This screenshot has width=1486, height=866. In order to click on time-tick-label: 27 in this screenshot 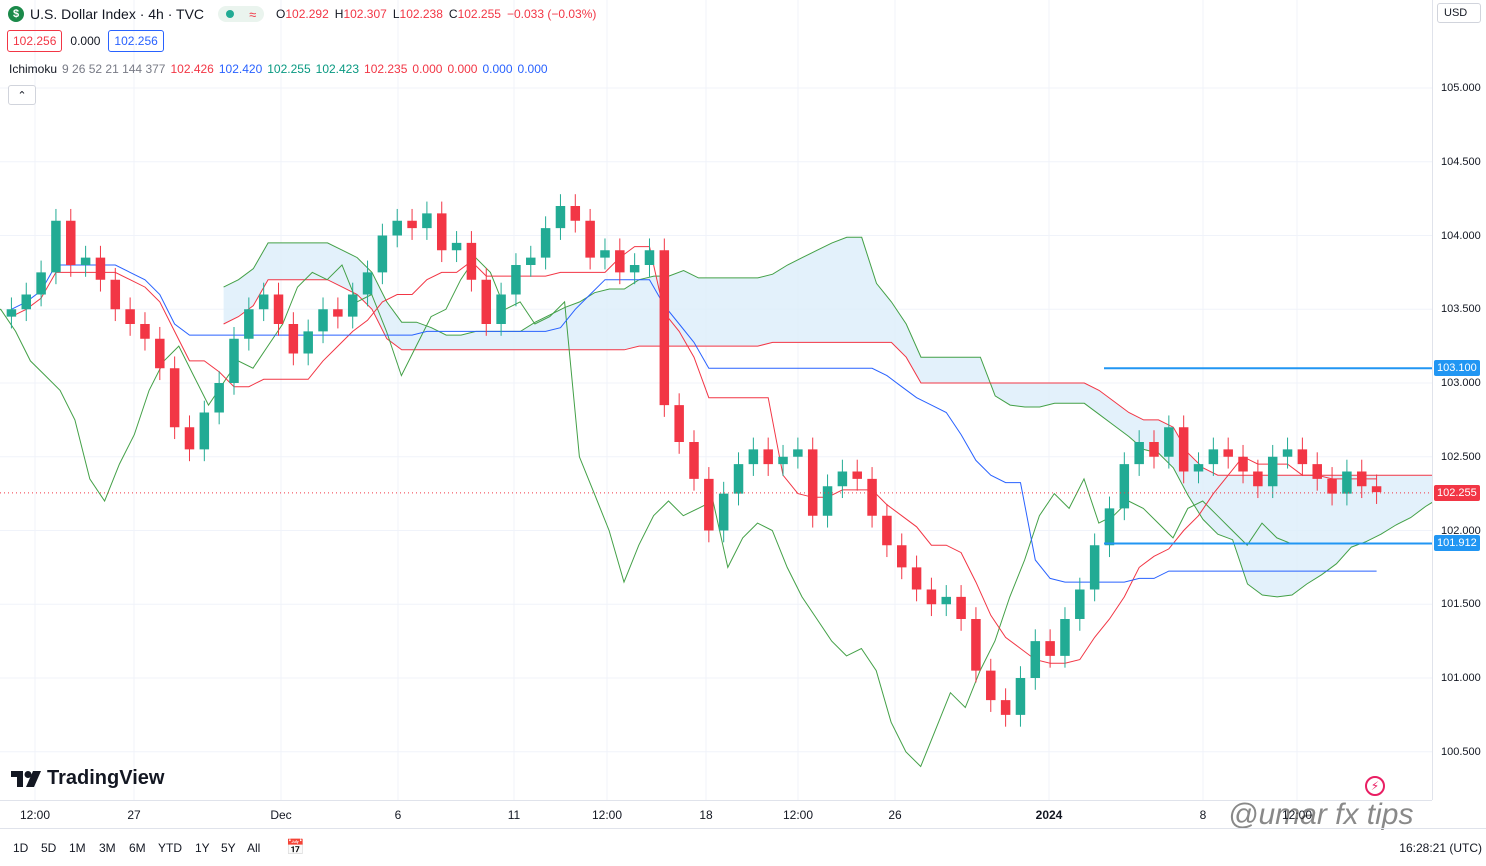, I will do `click(134, 815)`.